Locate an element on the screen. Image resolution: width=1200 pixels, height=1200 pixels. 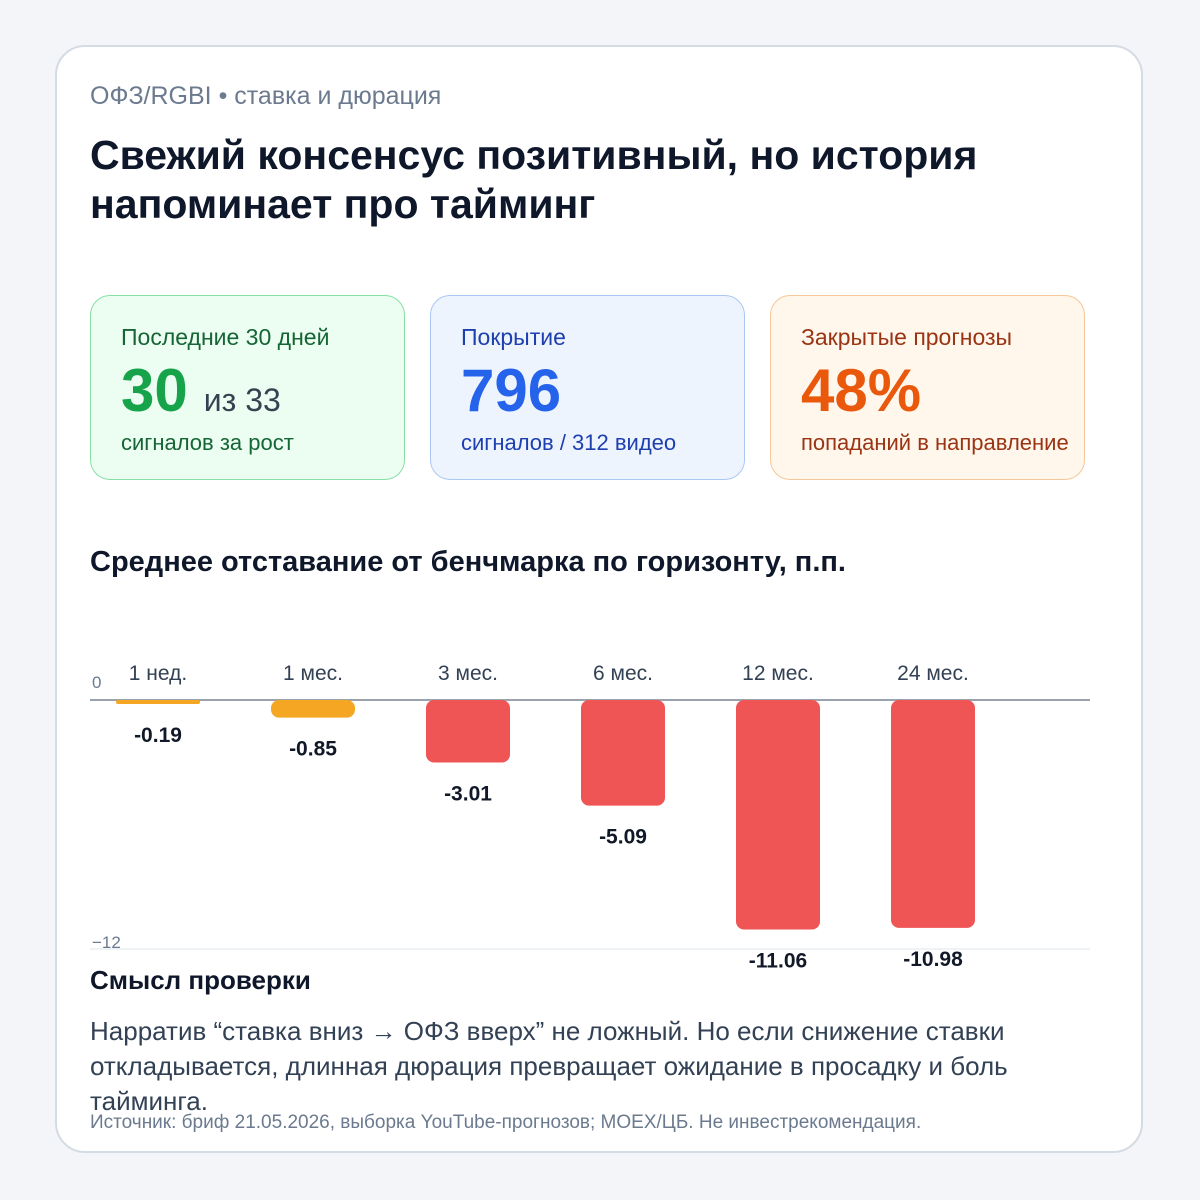
x-tick-label: 1 нед. is located at coordinates (158, 673).